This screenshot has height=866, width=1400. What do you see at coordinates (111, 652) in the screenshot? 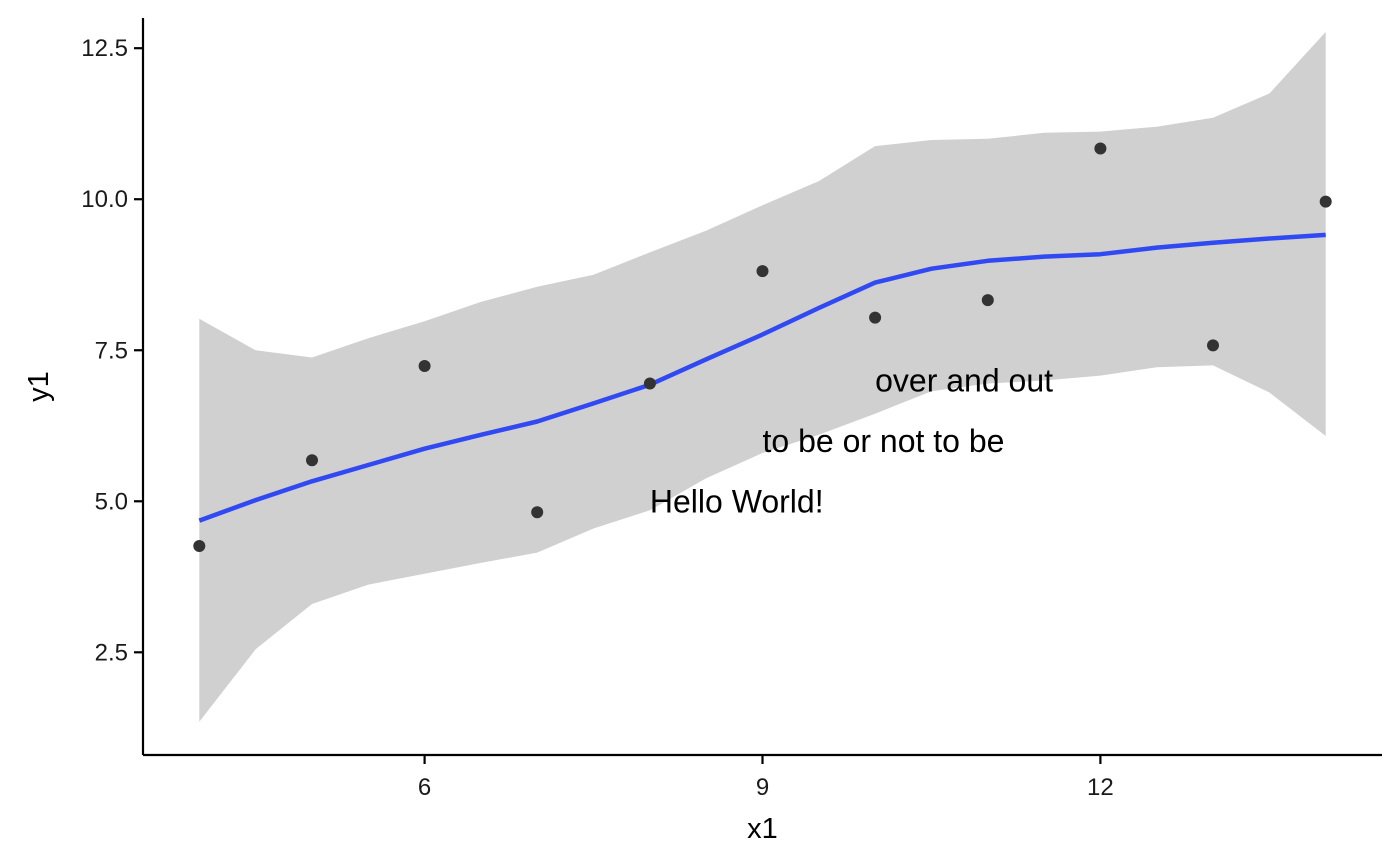
I see `y-tick-label: 2.5` at bounding box center [111, 652].